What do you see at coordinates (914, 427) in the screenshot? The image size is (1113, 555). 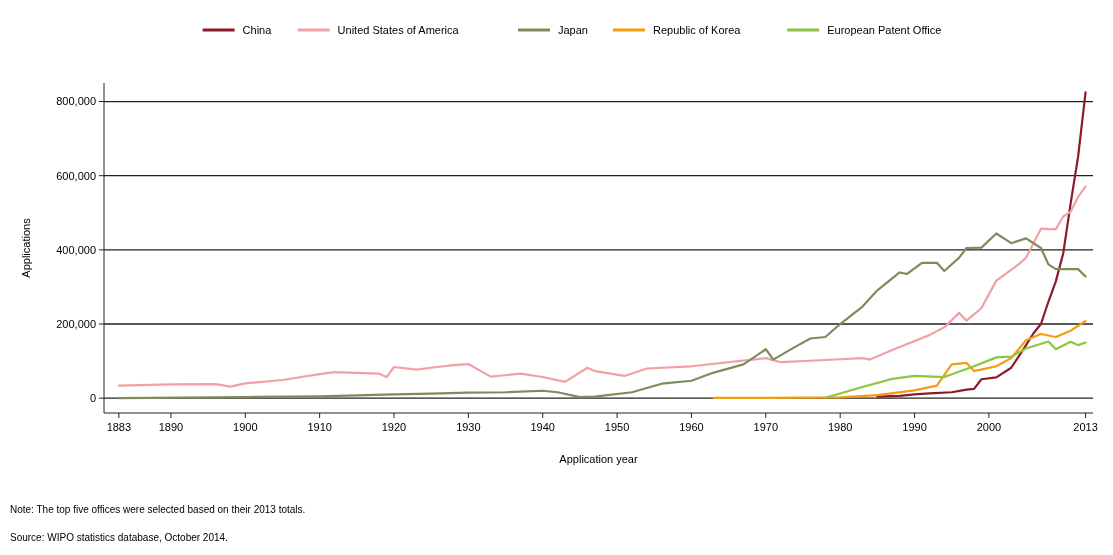 I see `x-tick-label: 1990` at bounding box center [914, 427].